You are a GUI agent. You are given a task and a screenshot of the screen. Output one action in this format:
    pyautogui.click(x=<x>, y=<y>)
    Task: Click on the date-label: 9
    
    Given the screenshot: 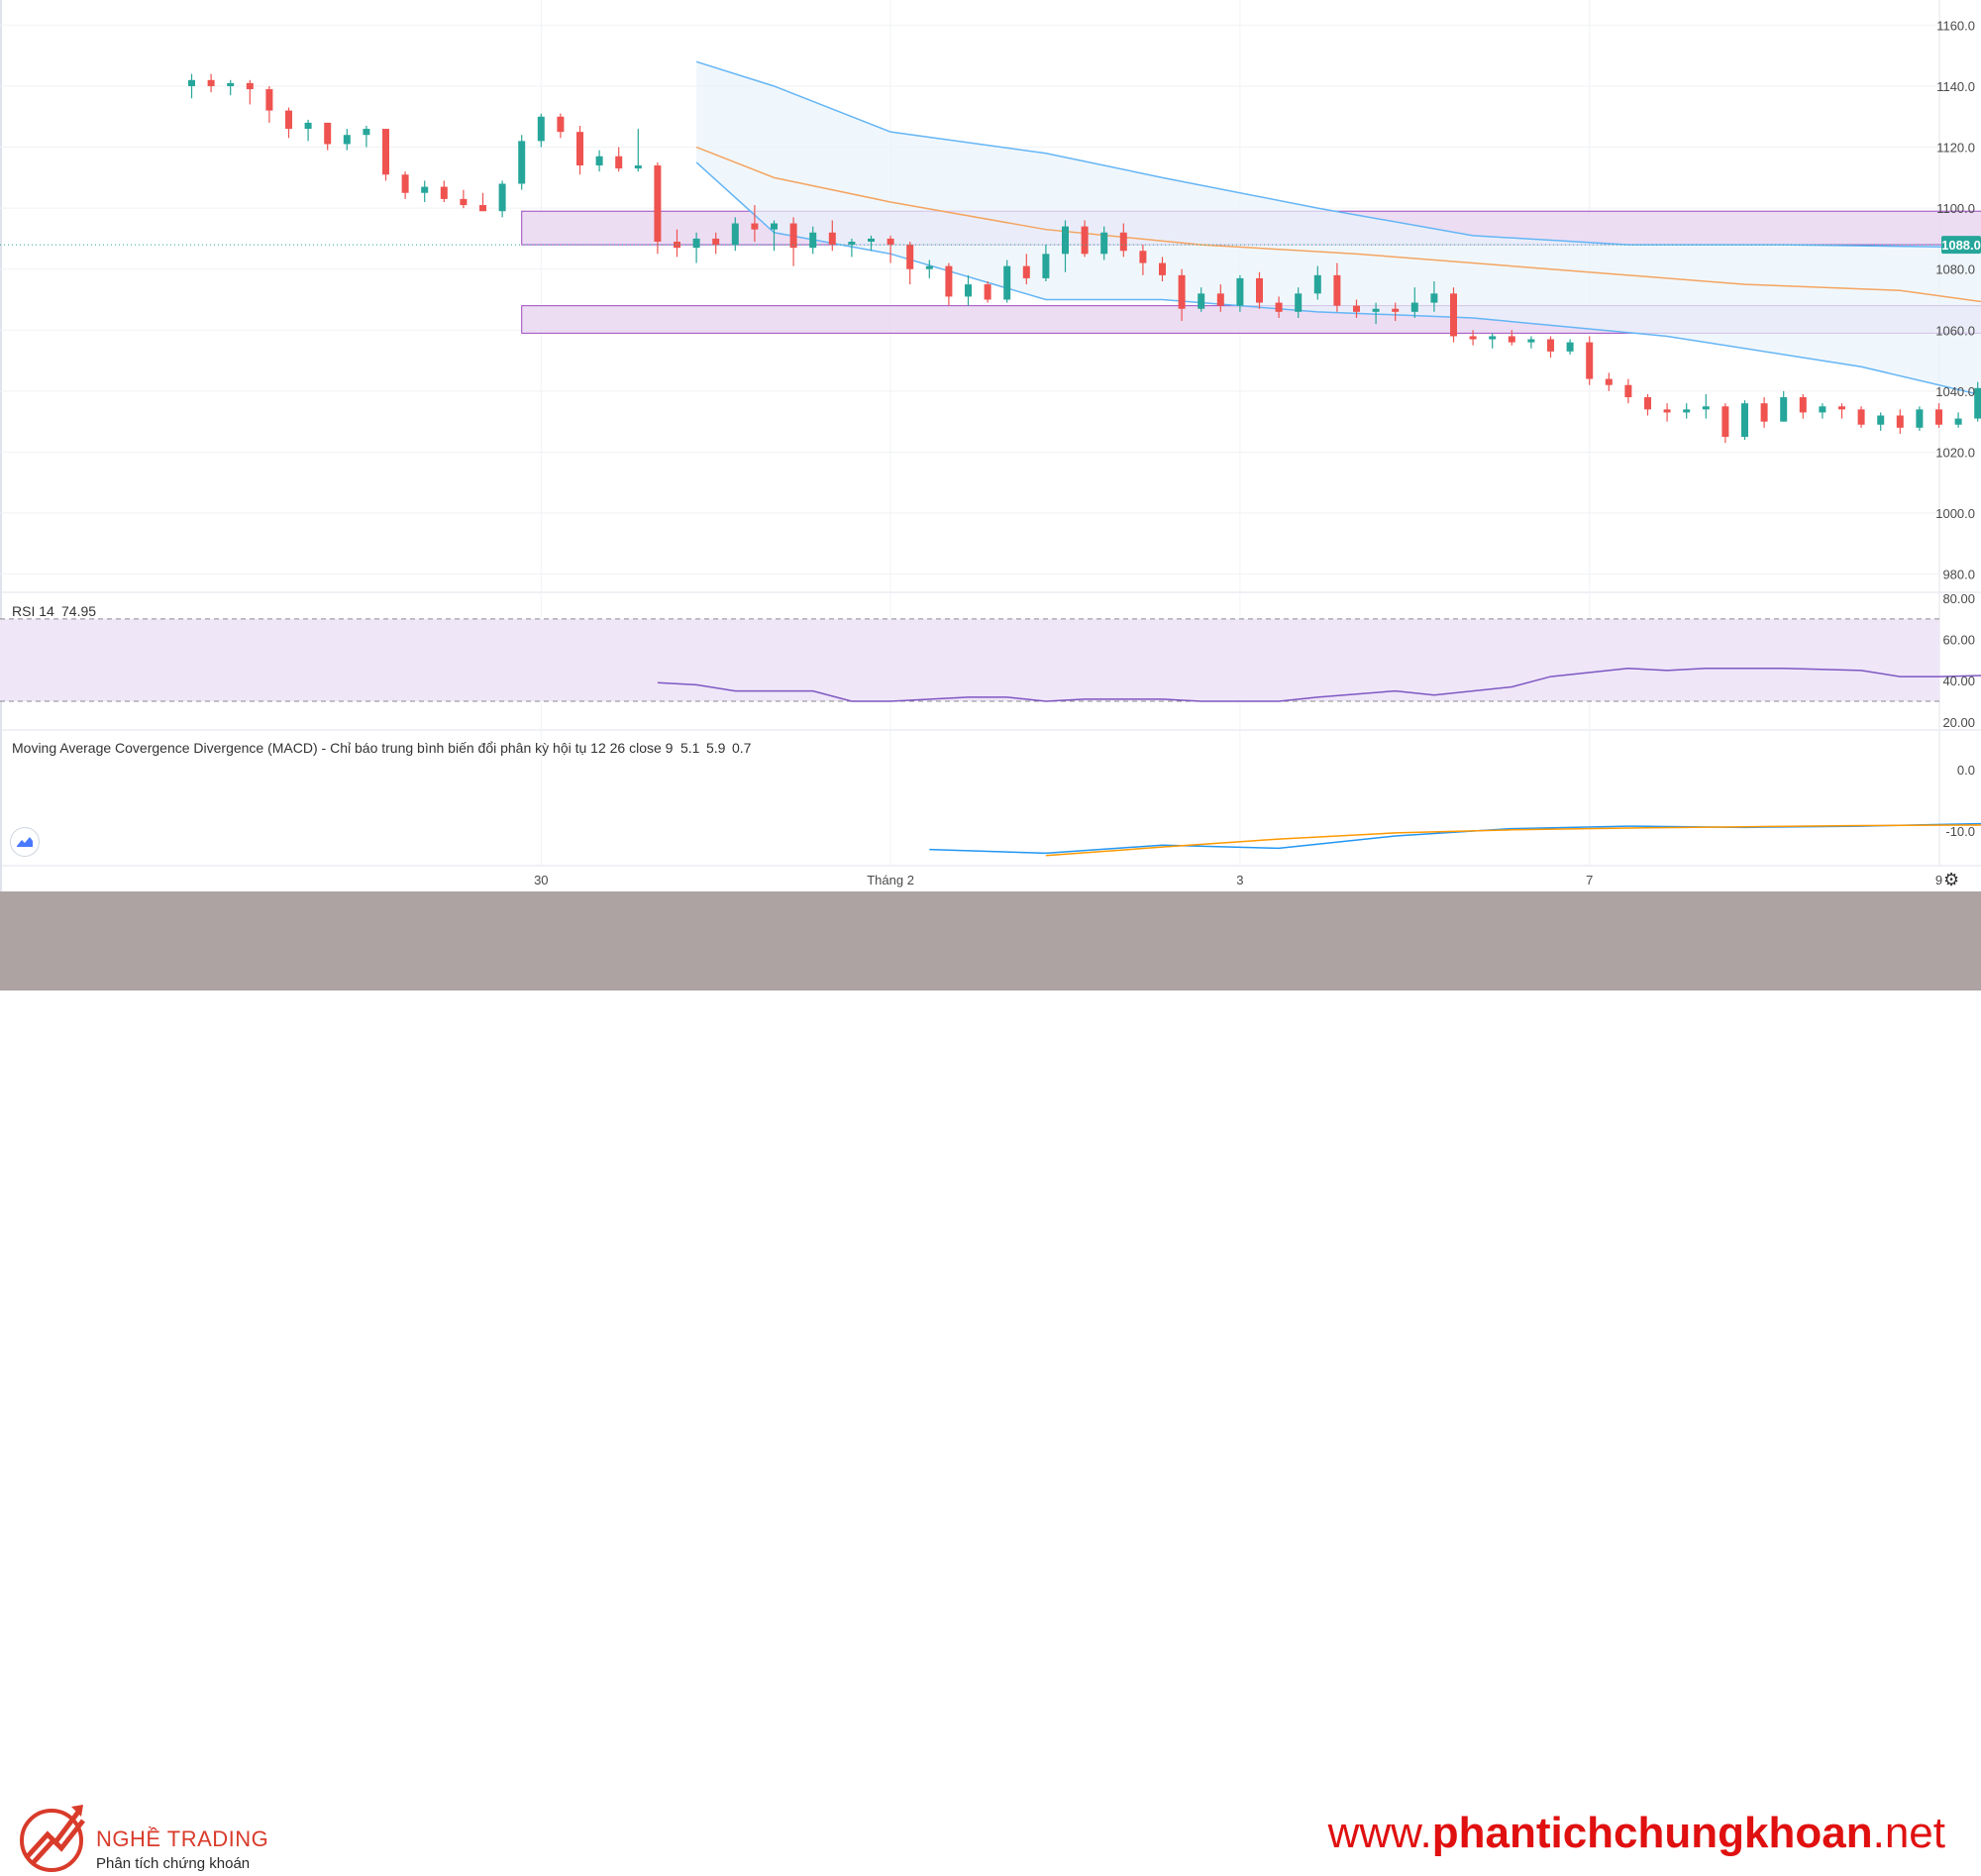 What is the action you would take?
    pyautogui.click(x=1938, y=880)
    